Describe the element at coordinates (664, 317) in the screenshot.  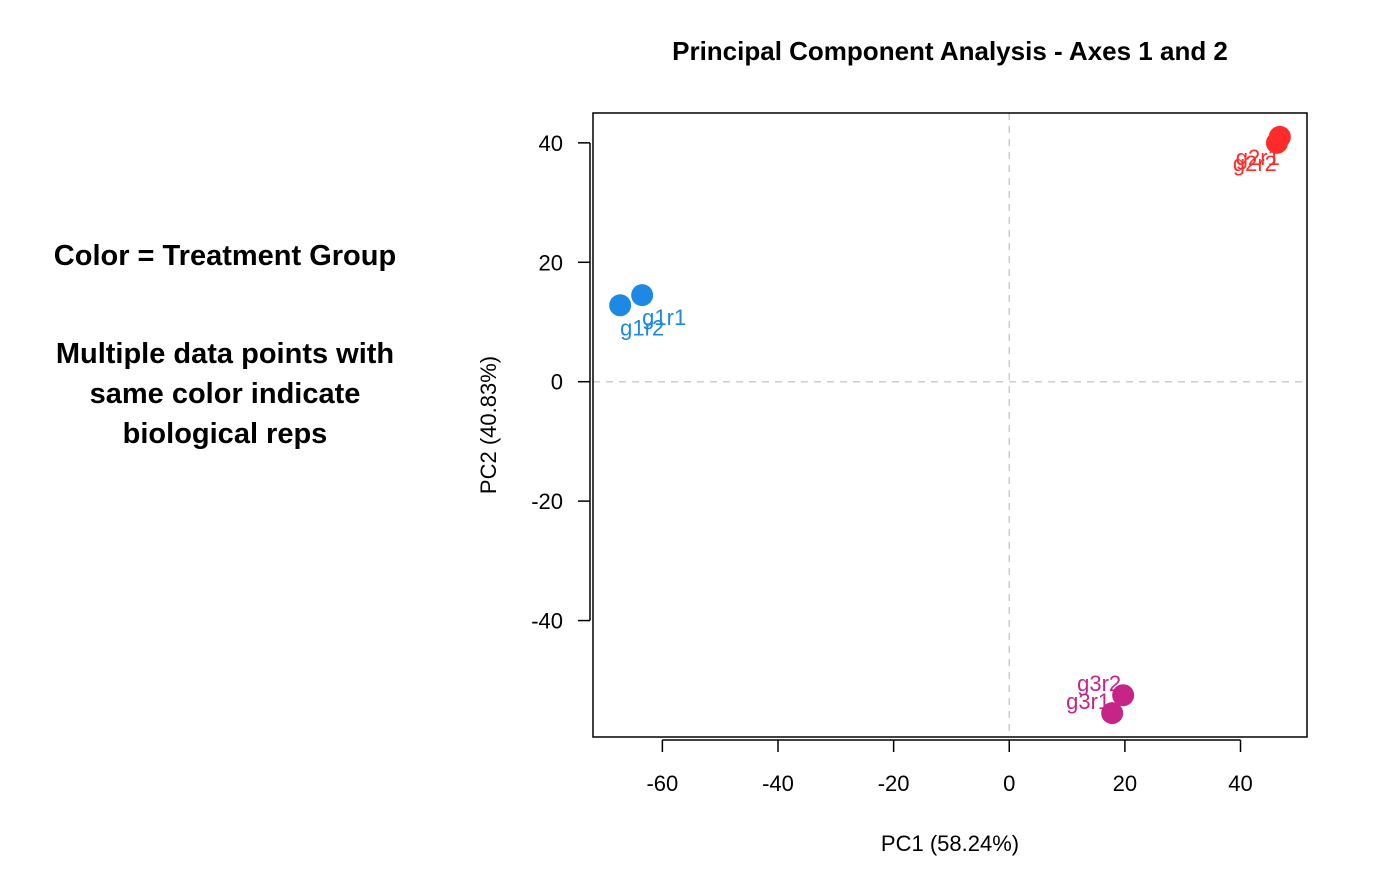
I see `point-label: g1r1` at that location.